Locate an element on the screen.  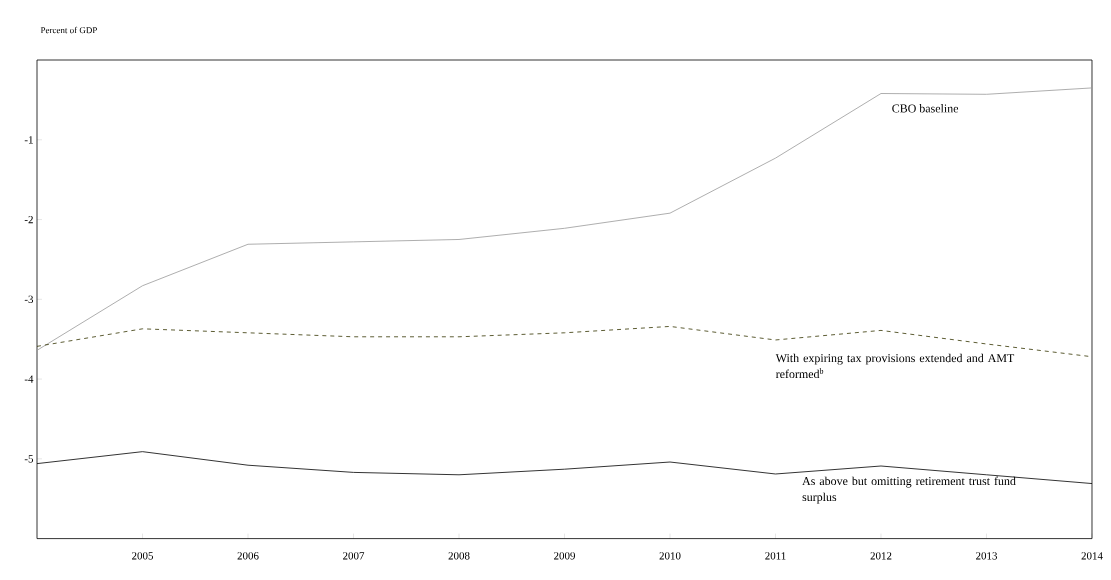
x-tick-label: 2013 is located at coordinates (987, 556).